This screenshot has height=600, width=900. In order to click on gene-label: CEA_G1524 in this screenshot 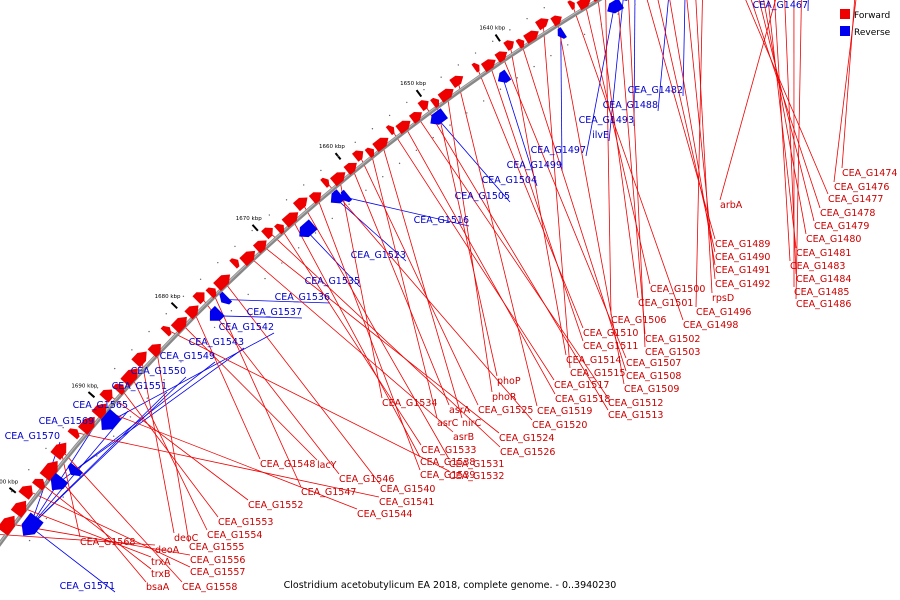, I will do `click(526, 438)`.